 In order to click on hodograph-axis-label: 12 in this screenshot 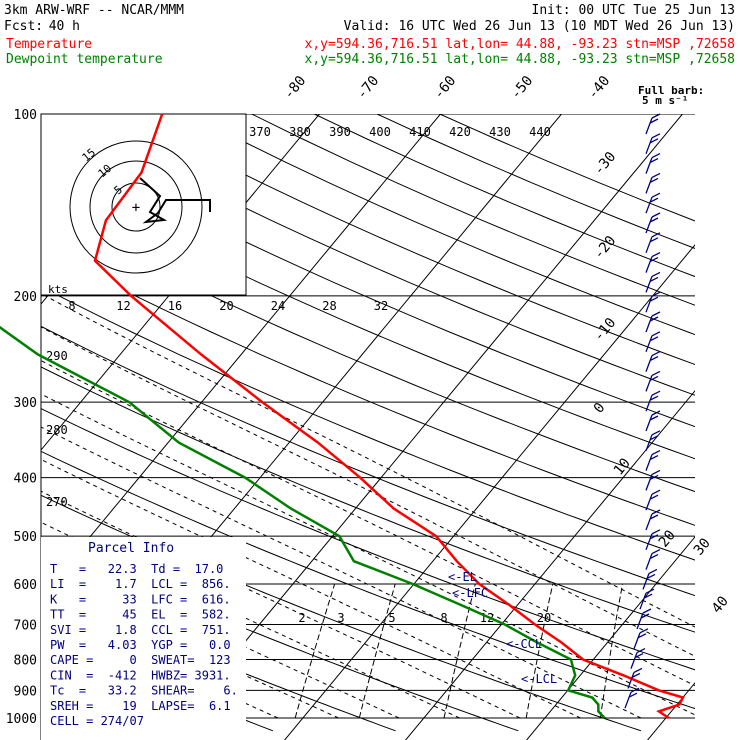, I will do `click(123, 306)`.